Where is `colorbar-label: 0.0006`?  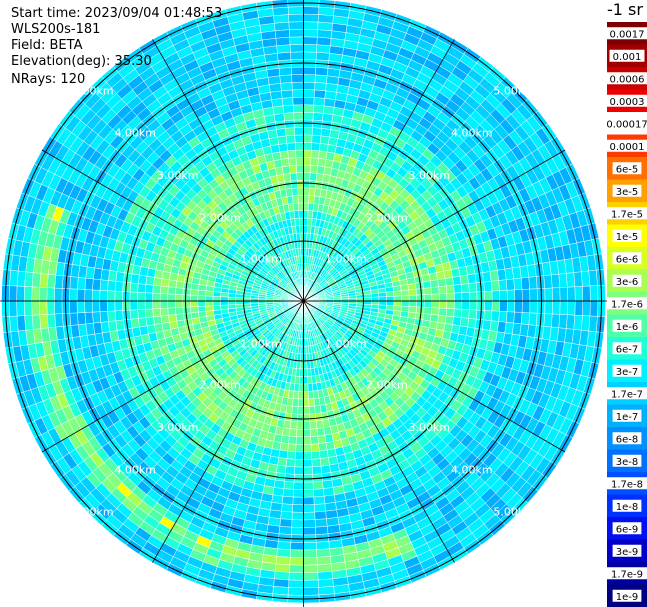 colorbar-label: 0.0006 is located at coordinates (627, 79).